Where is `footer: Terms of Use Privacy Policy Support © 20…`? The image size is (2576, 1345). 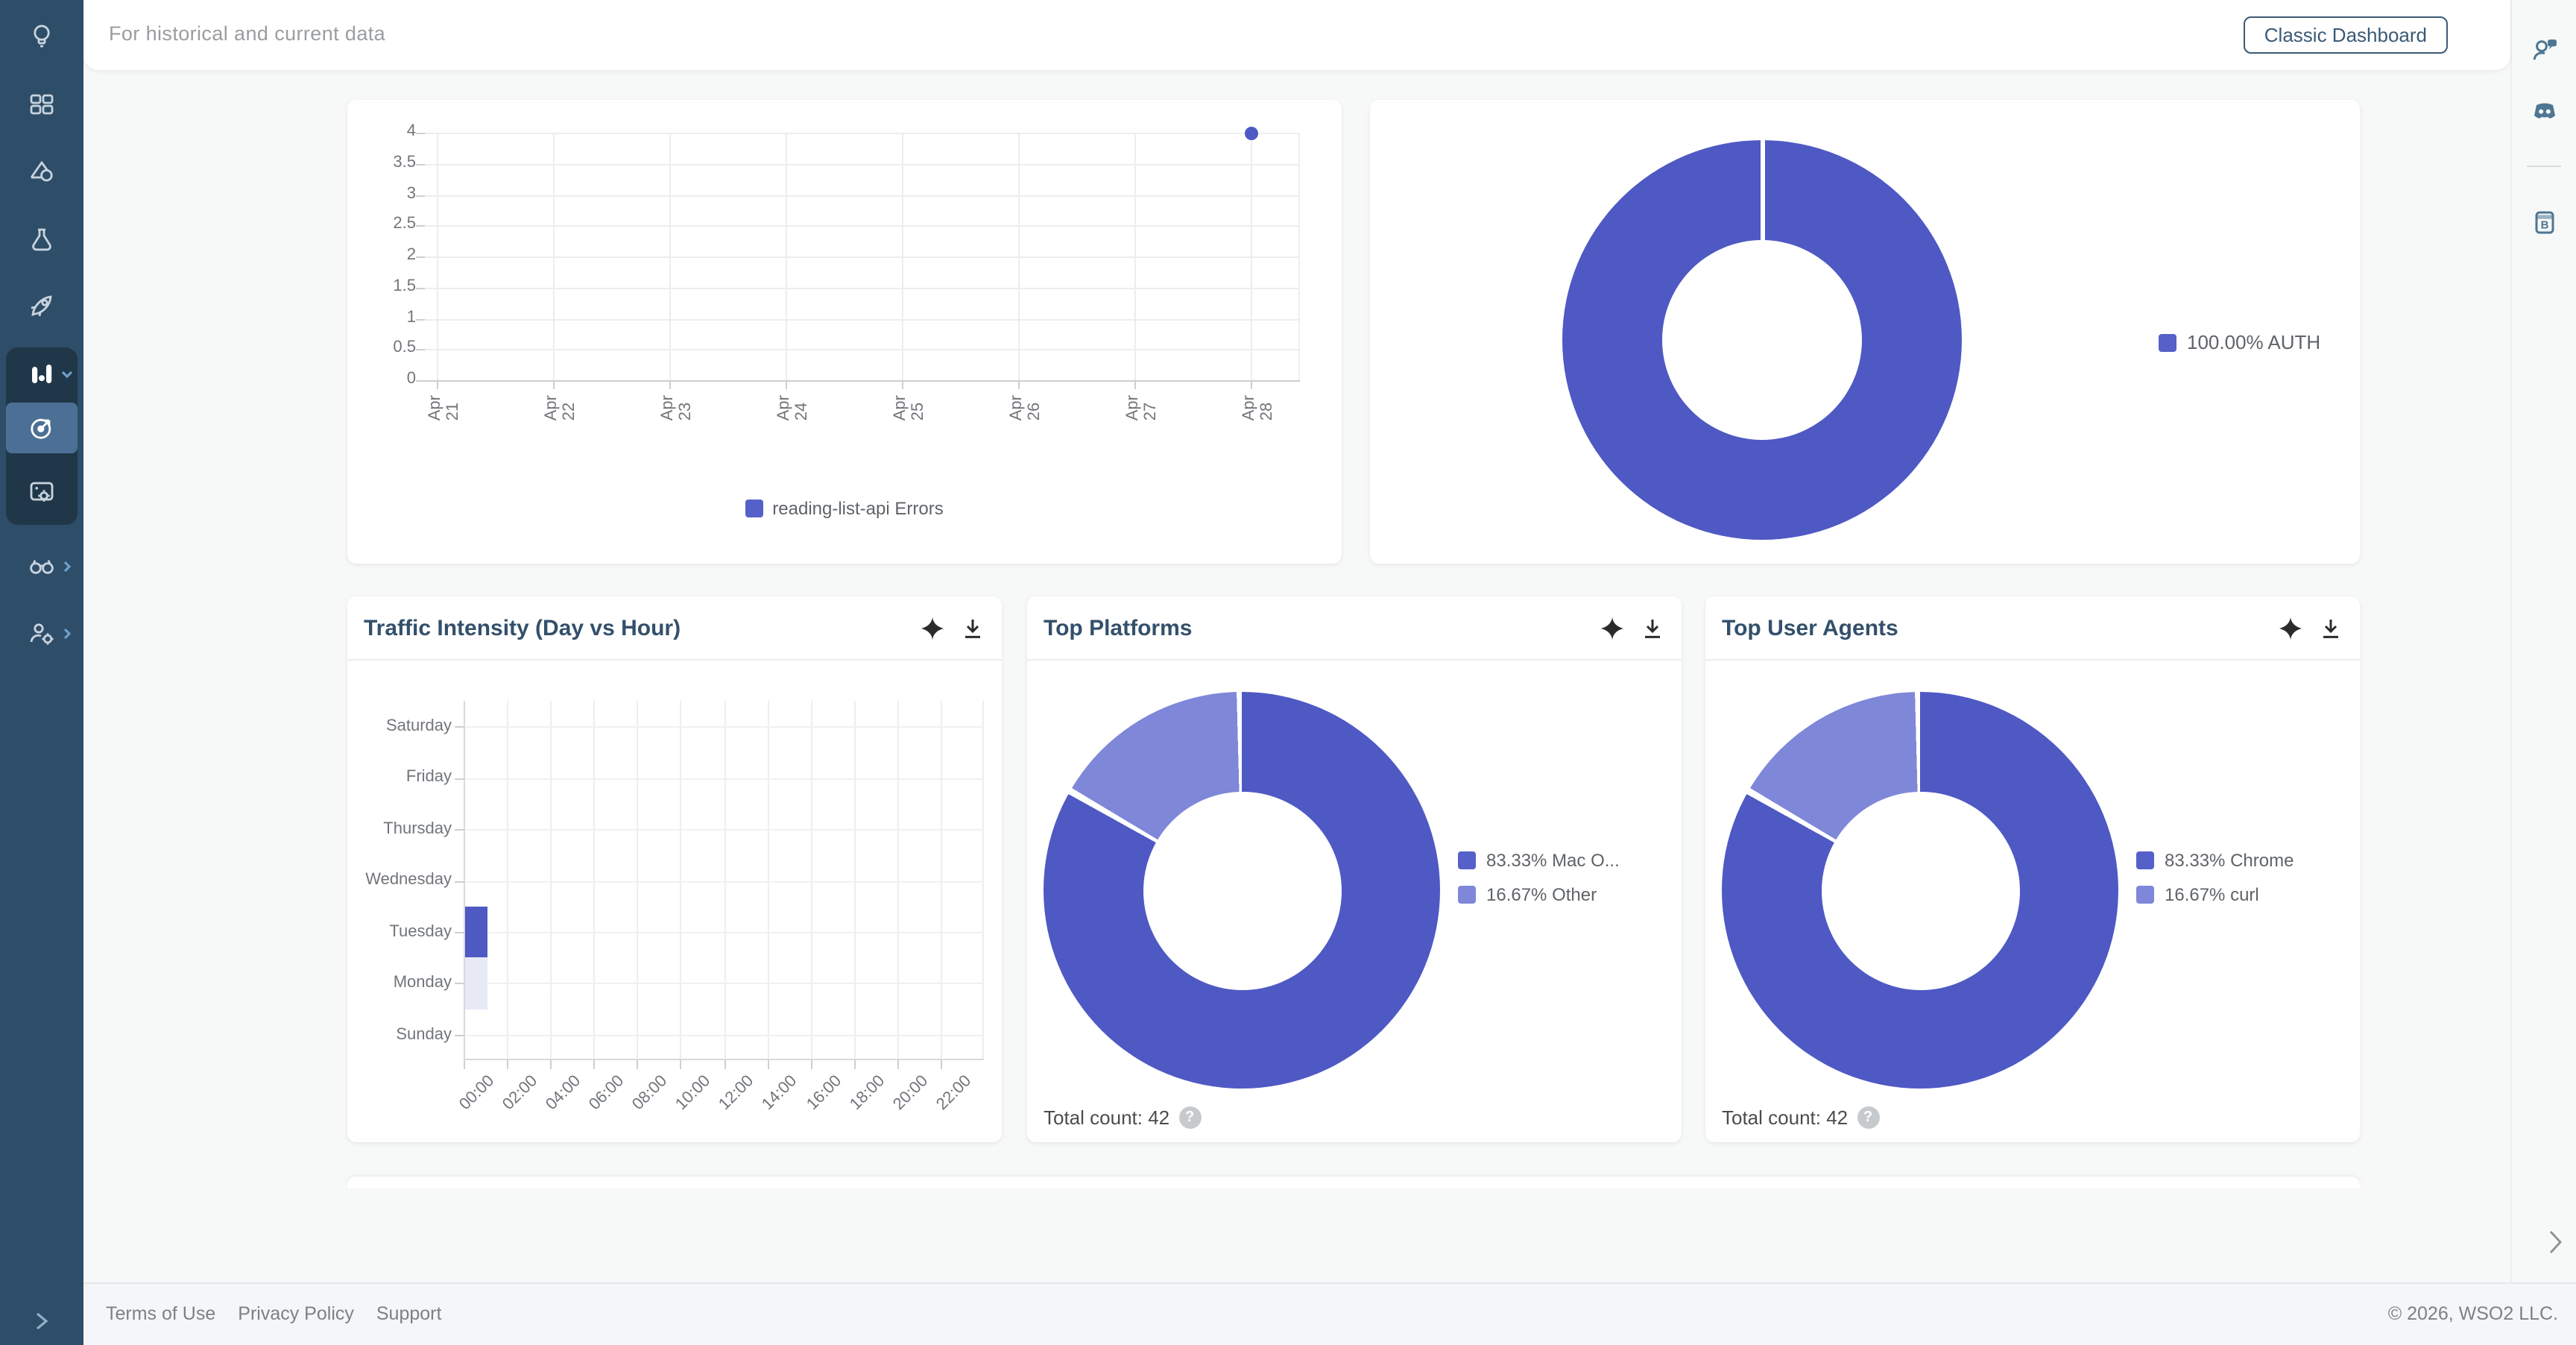 footer: Terms of Use Privacy Policy Support © 20… is located at coordinates (1329, 1313).